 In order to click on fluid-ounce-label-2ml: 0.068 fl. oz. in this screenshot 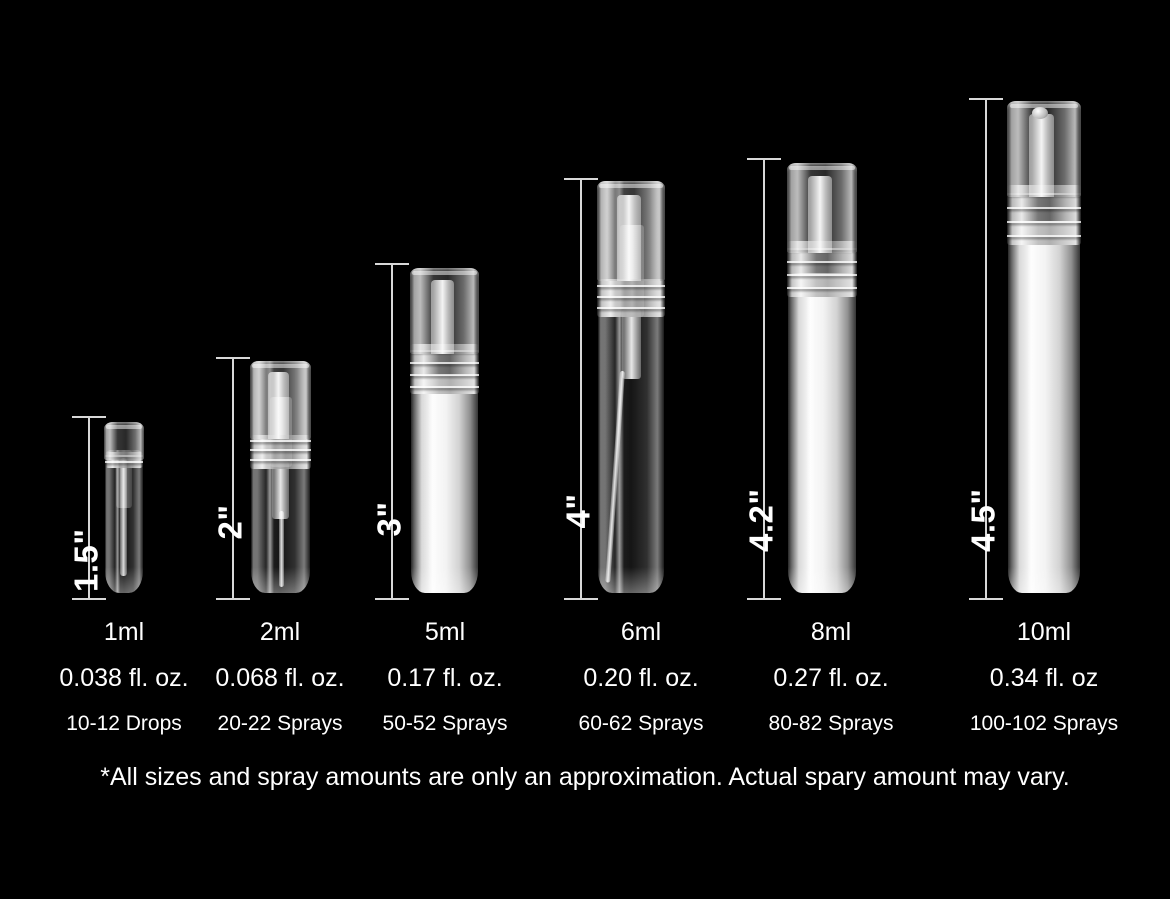, I will do `click(280, 678)`.